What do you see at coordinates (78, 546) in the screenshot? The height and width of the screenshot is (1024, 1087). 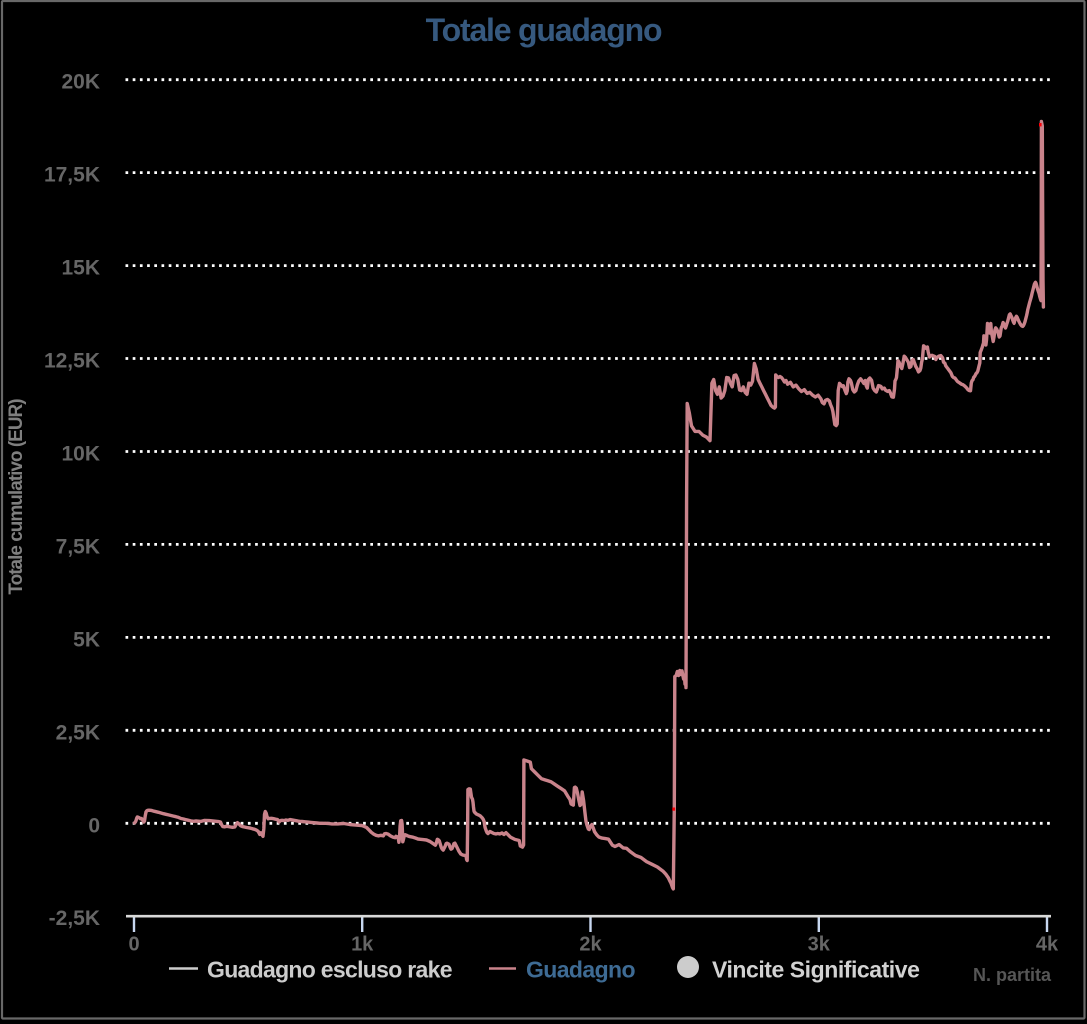 I see `svg-text: 7,5K` at bounding box center [78, 546].